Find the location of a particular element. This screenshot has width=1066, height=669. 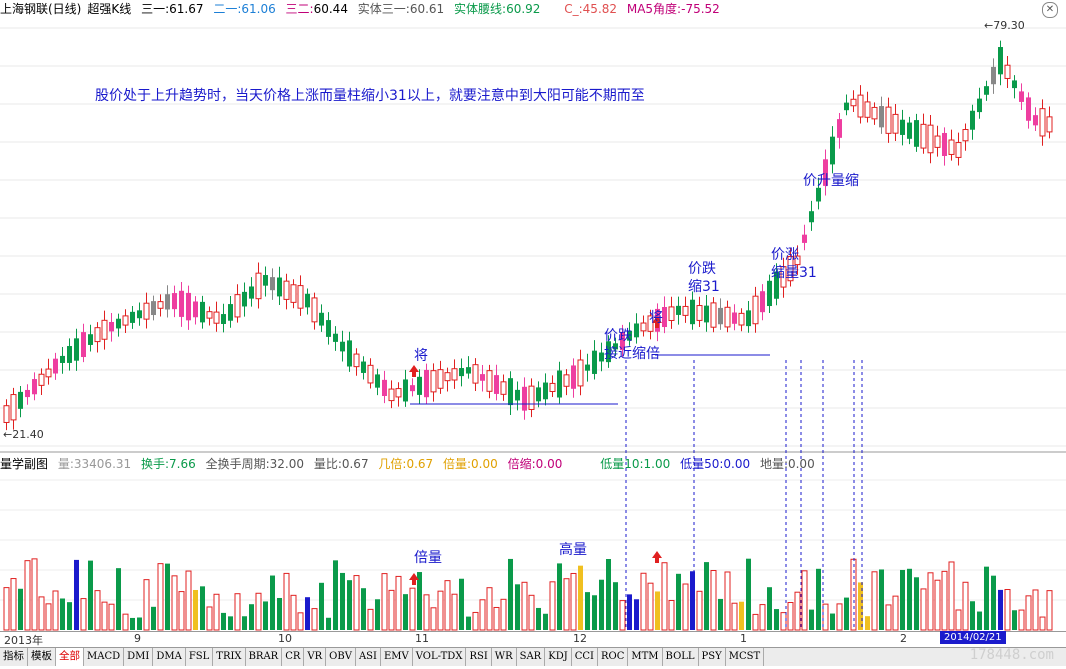

c-value: 45.82 is located at coordinates (600, 9).